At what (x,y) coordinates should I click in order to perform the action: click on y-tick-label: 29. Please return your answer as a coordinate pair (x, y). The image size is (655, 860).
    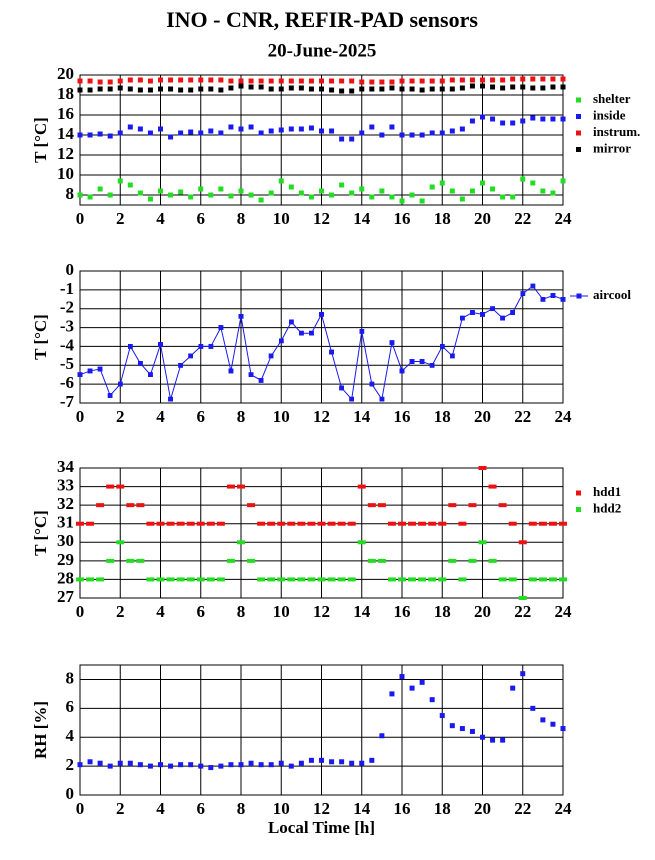
    Looking at the image, I should click on (65, 559).